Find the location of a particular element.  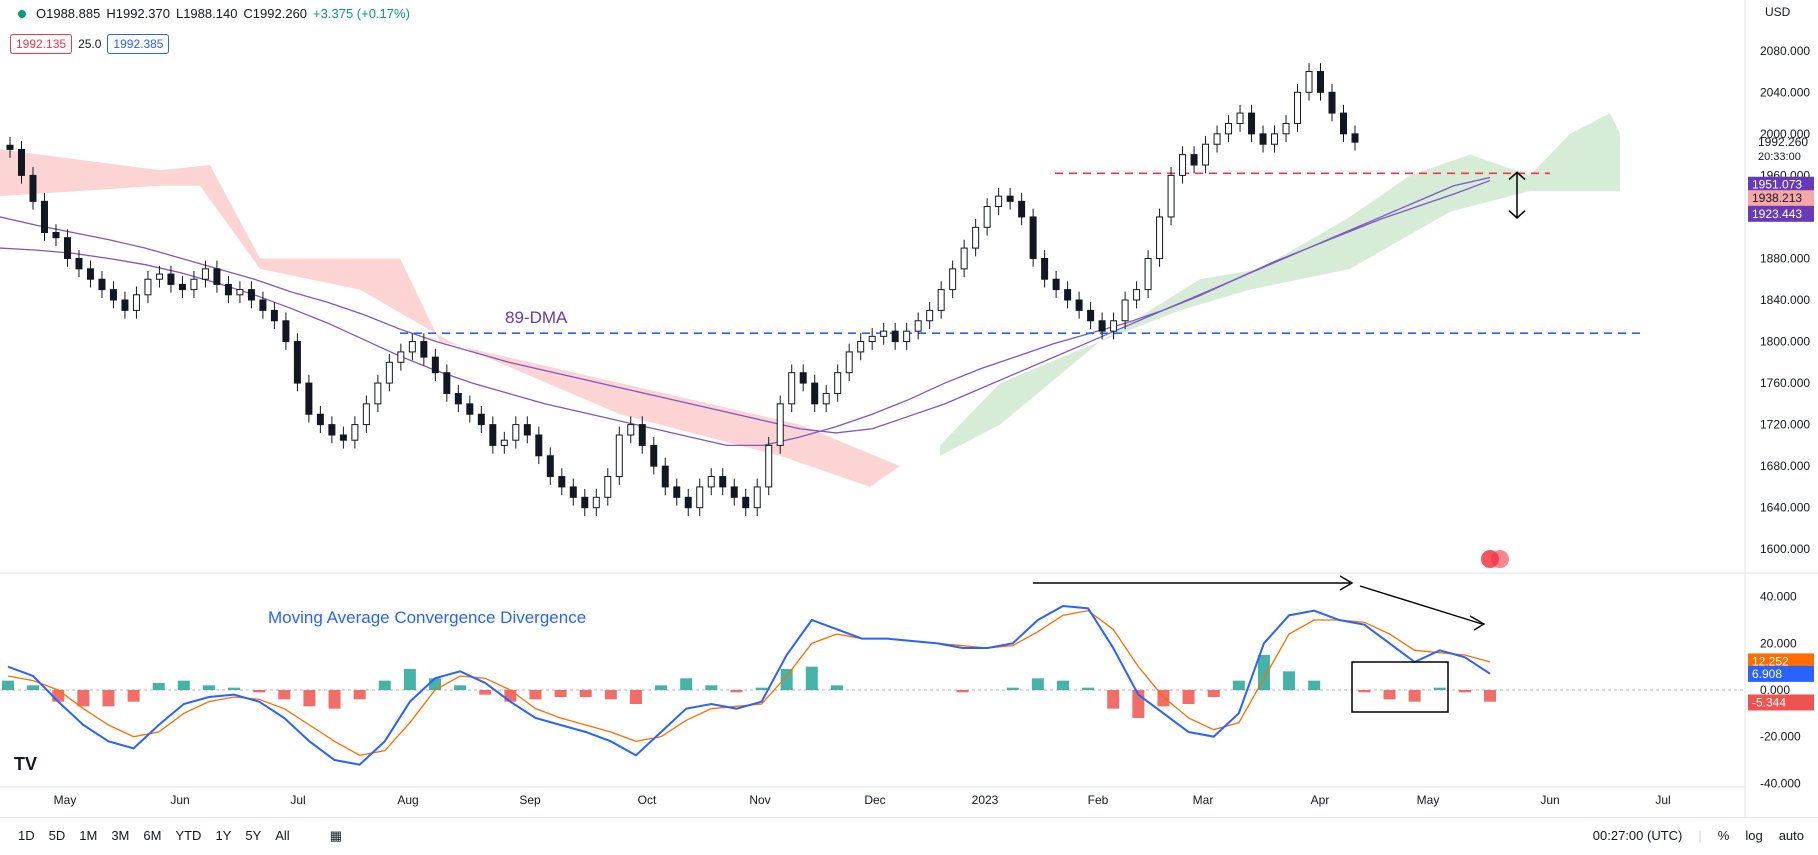

price-tick-label: 2040.000 is located at coordinates (1785, 92).